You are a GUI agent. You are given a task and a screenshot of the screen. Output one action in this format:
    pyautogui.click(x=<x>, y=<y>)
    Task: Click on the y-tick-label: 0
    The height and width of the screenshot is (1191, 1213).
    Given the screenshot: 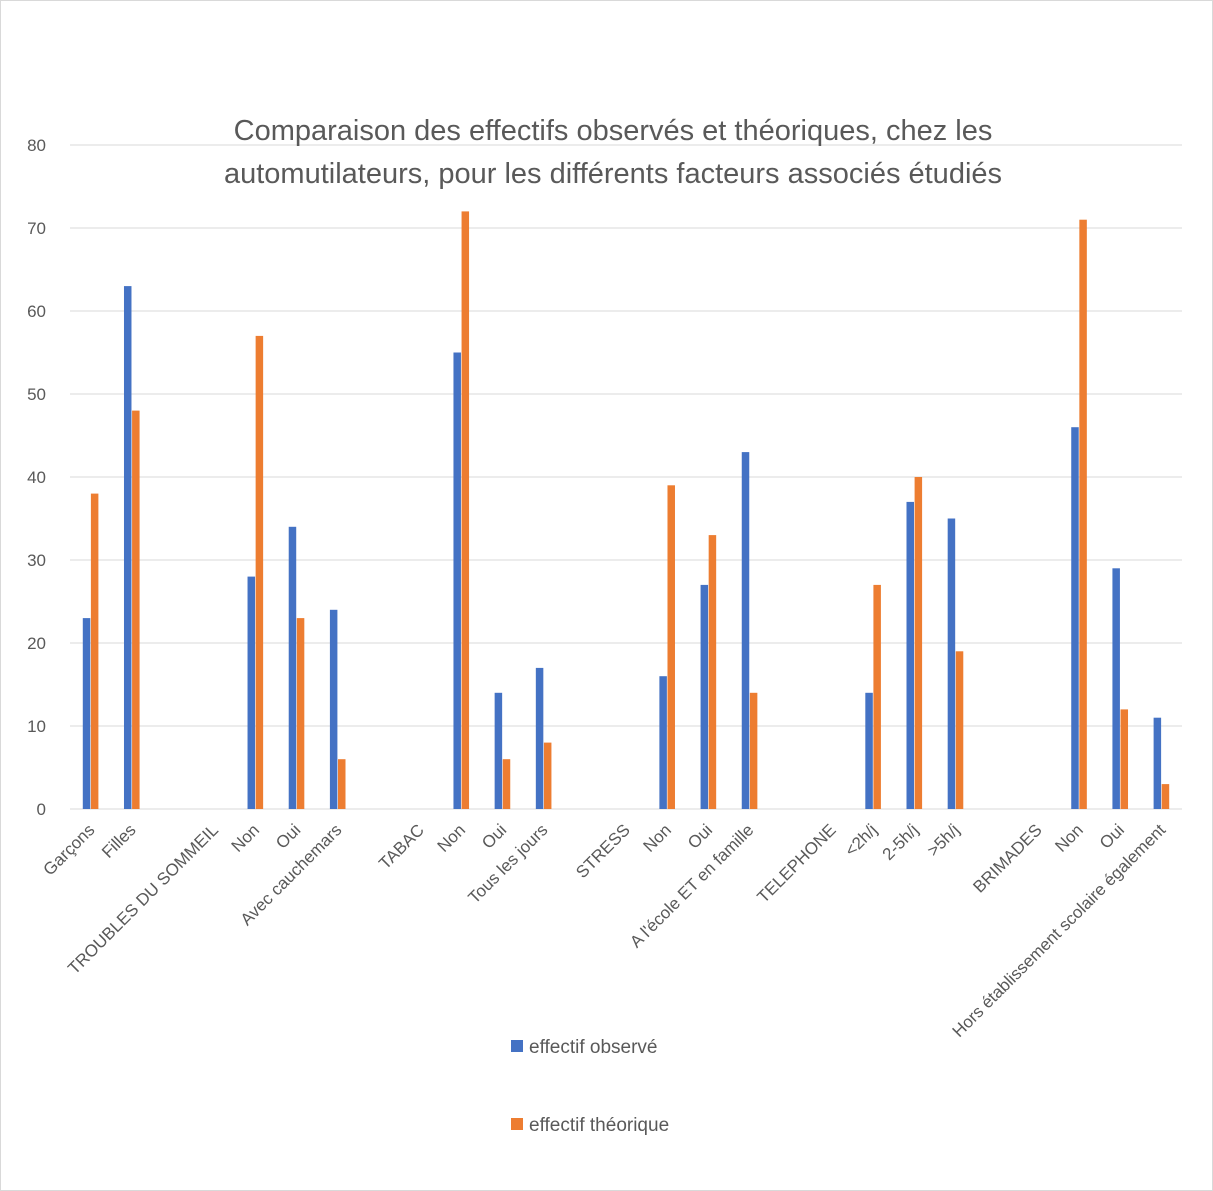 What is the action you would take?
    pyautogui.click(x=41, y=809)
    